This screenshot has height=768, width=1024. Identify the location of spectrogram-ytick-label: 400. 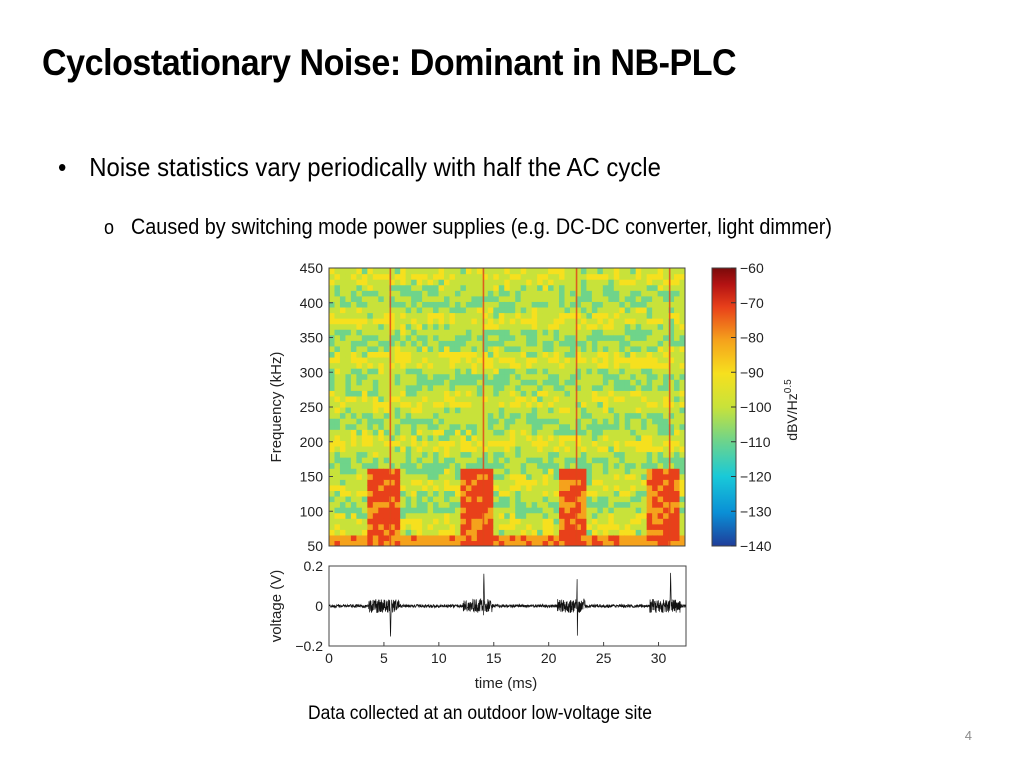
(312, 303).